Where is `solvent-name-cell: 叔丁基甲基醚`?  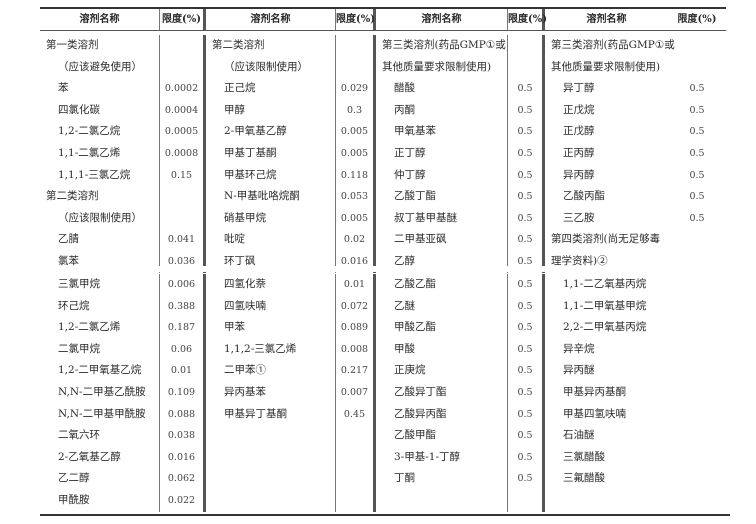 solvent-name-cell: 叔丁基甲基醚 is located at coordinates (442, 218).